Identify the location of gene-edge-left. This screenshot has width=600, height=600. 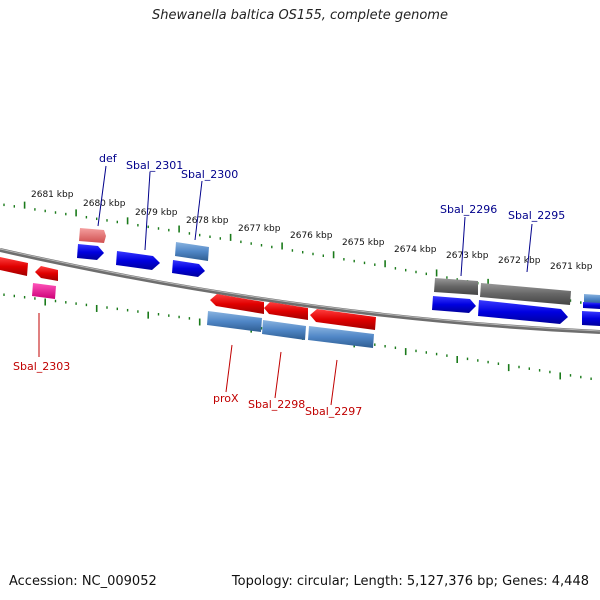
(14, 266).